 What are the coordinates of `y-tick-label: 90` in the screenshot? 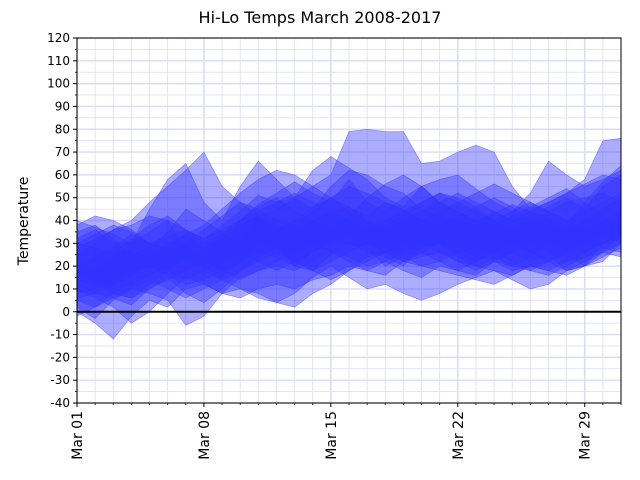 It's located at (62, 106).